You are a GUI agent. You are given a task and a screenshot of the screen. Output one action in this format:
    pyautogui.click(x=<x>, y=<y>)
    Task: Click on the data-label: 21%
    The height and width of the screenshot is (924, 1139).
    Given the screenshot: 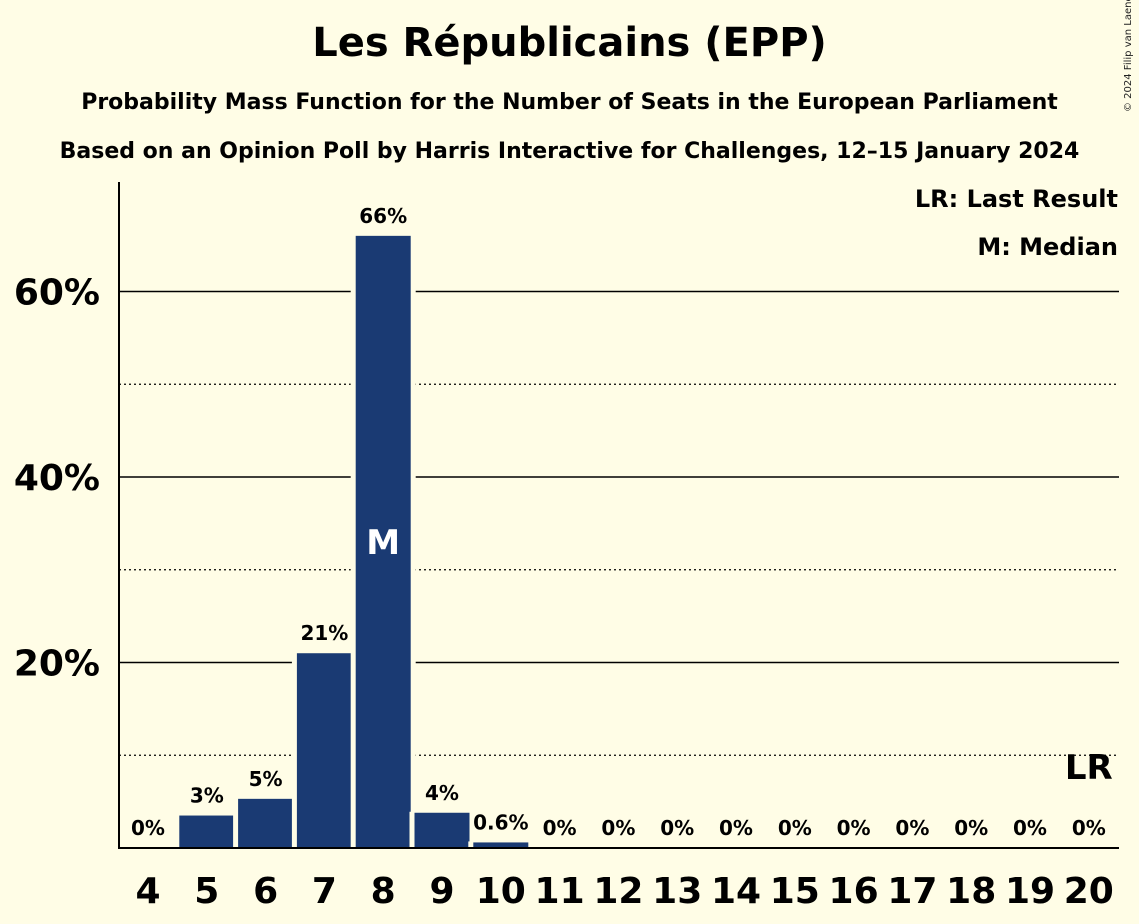 What is the action you would take?
    pyautogui.click(x=324, y=633)
    